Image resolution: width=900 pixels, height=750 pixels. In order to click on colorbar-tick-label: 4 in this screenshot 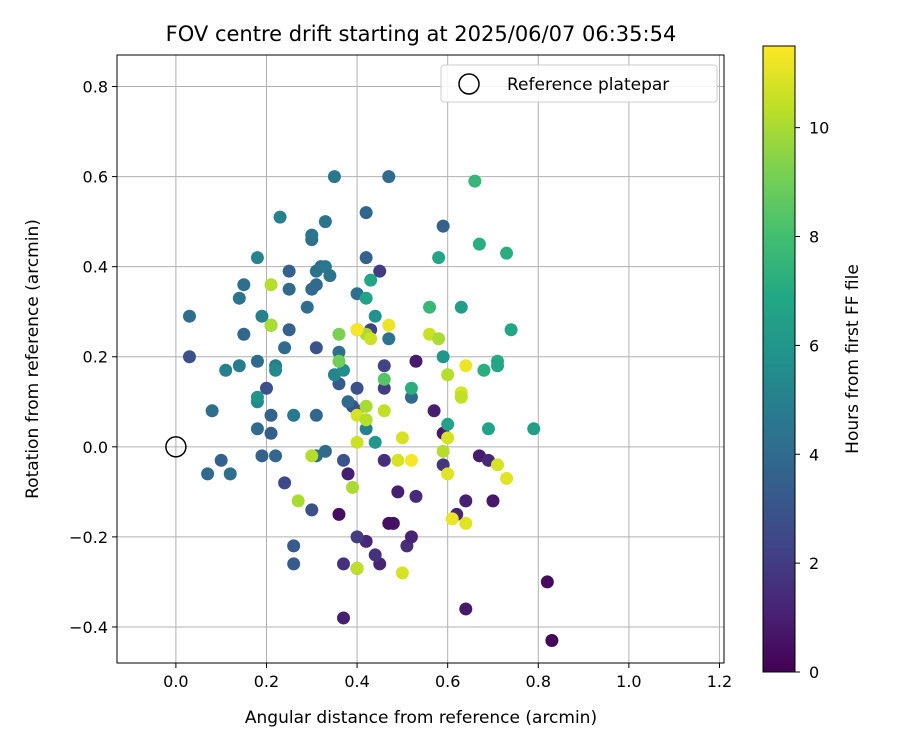, I will do `click(814, 454)`.